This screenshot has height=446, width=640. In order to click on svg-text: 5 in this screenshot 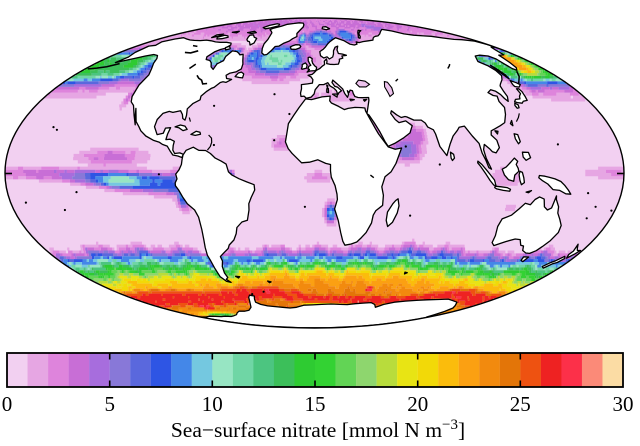, I will do `click(109, 404)`.